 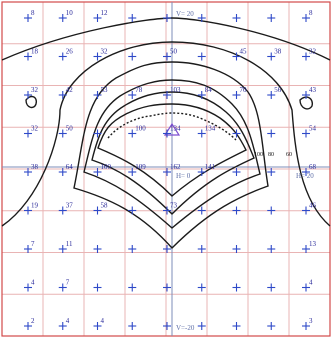 What do you see at coordinates (105, 13) in the screenshot?
I see `value-label: 12` at bounding box center [105, 13].